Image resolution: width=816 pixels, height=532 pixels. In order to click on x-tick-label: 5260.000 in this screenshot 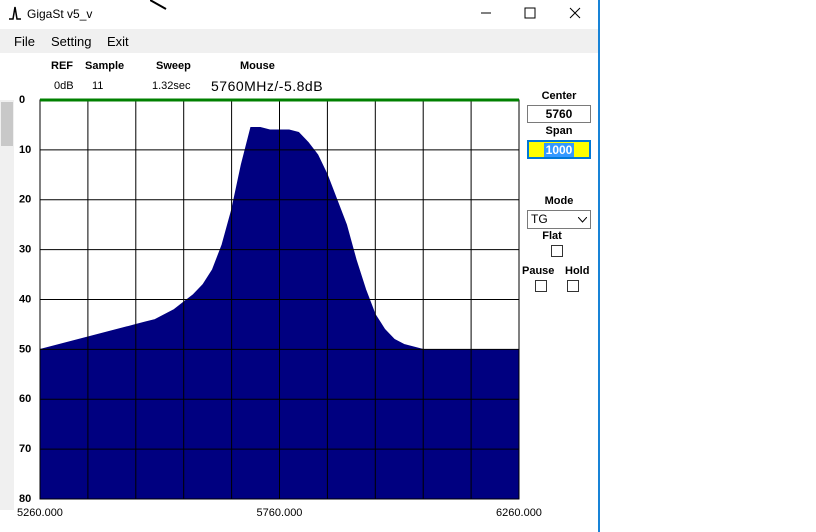, I will do `click(40, 513)`.